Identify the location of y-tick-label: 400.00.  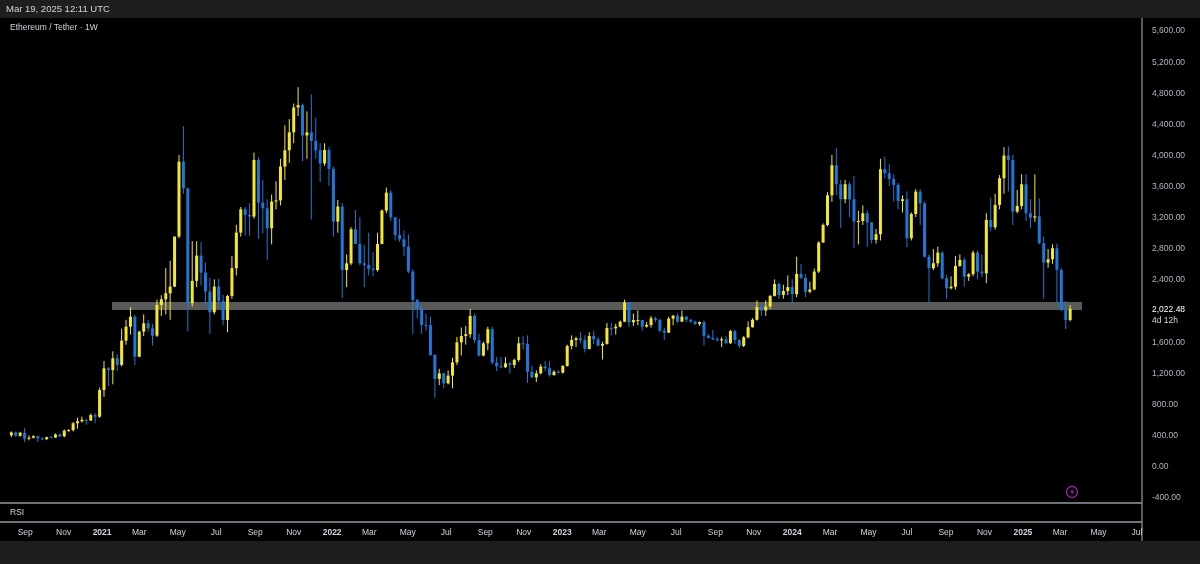
(1165, 434).